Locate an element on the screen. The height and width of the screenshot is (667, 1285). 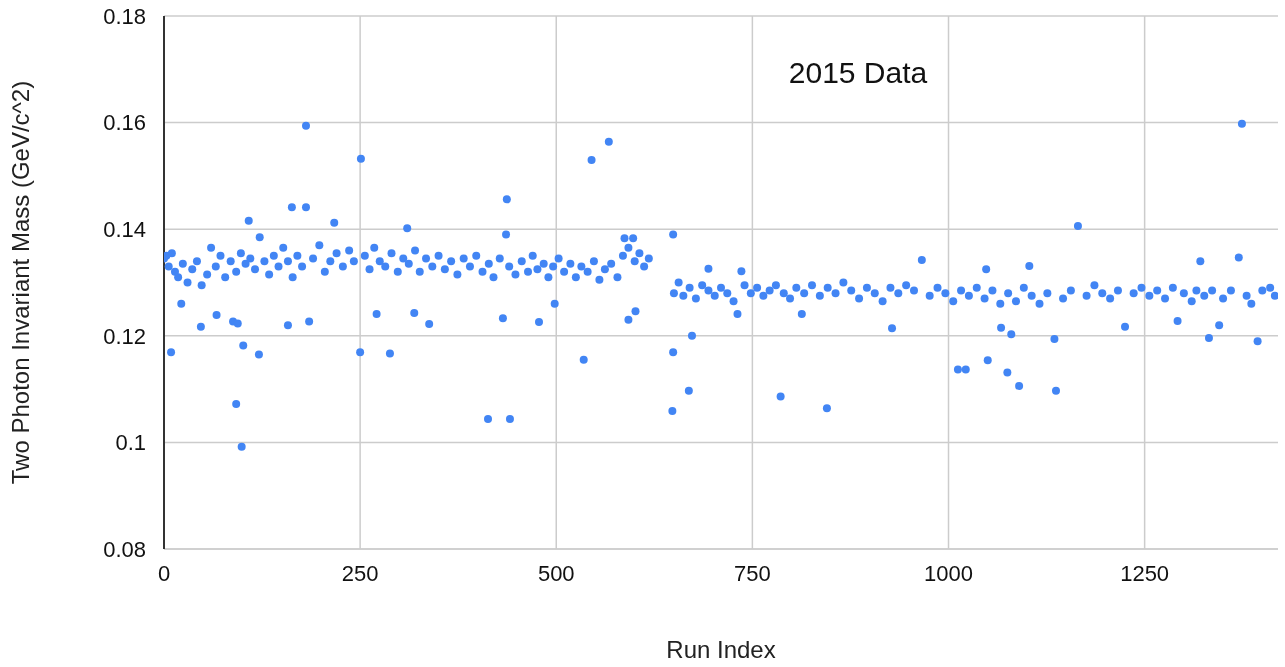
y-axis-title: Two Photon Invariant Mass (GeV/c^2) is located at coordinates (20, 282).